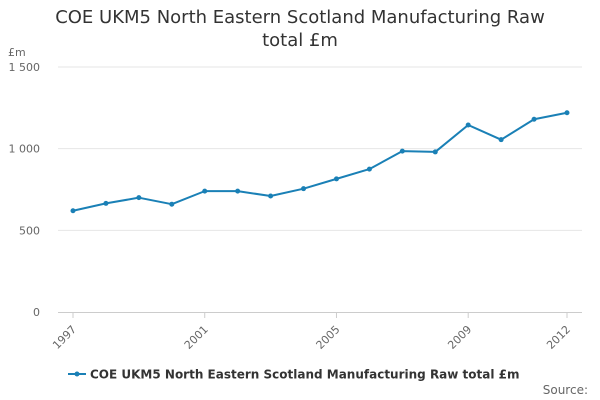 This screenshot has width=600, height=400. I want to click on y-axis-unit-label: £m, so click(17, 52).